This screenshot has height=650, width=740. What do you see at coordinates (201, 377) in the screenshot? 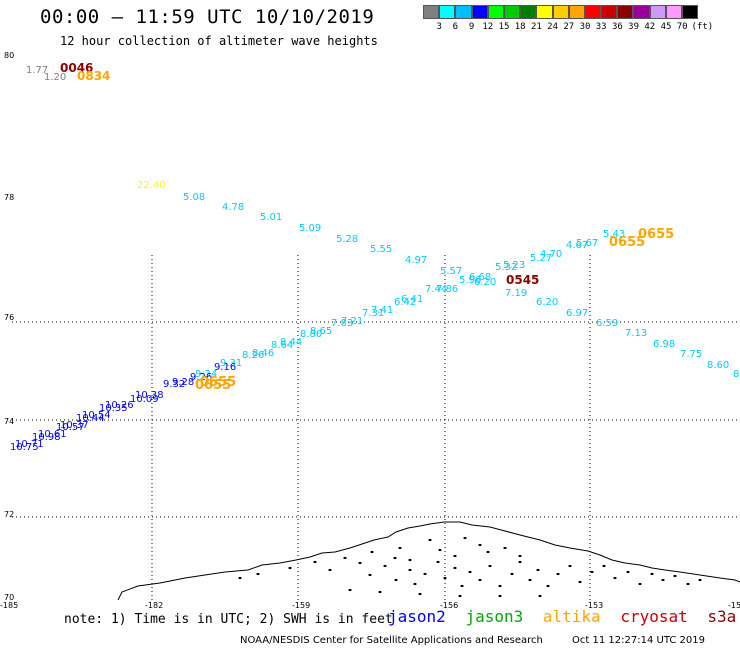
I see `wave-height-label: 9.26` at bounding box center [201, 377].